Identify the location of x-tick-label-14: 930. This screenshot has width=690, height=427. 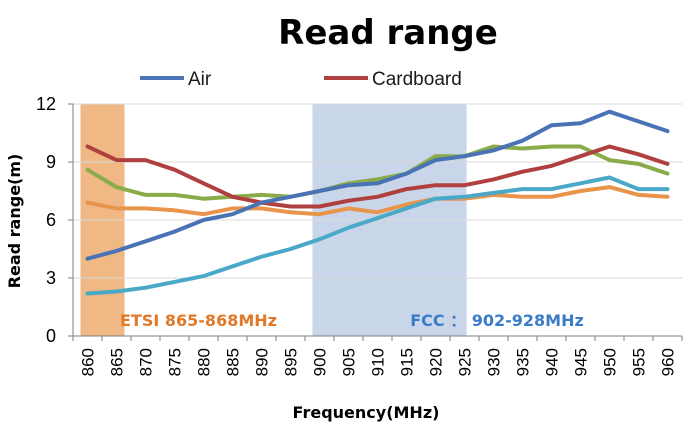
(494, 362).